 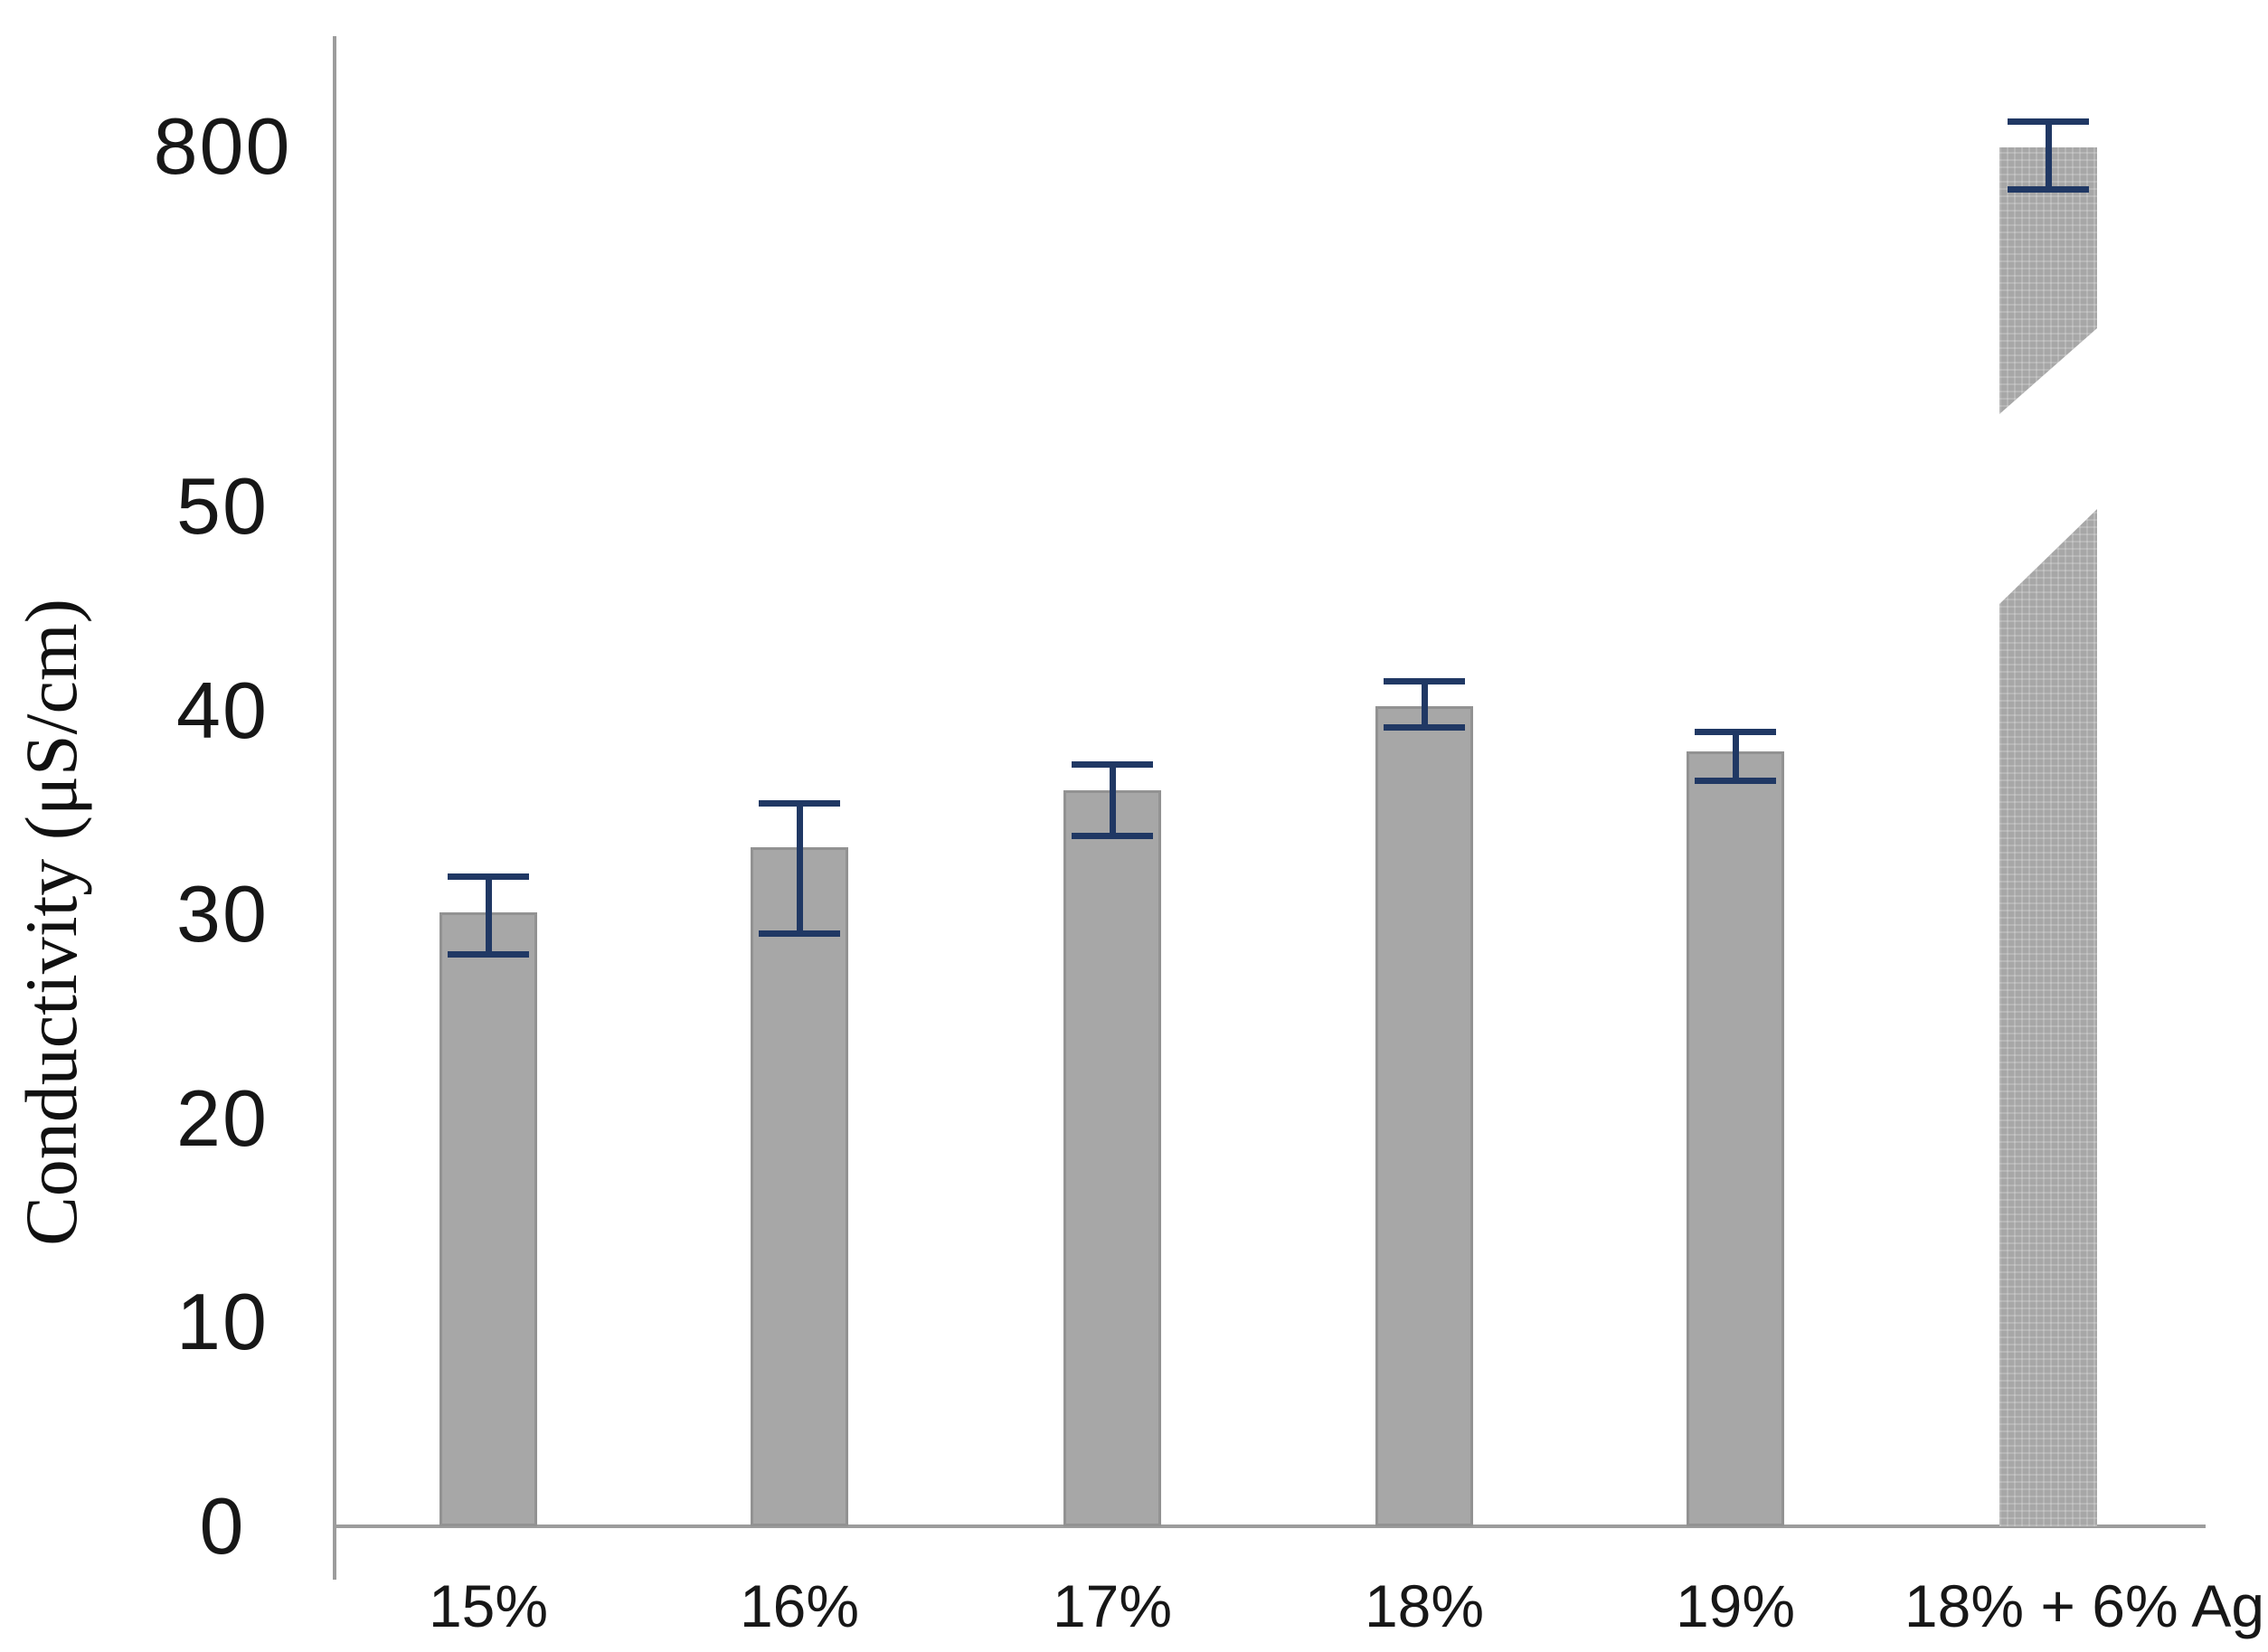 I want to click on y-tick-label: 800, so click(x=222, y=146).